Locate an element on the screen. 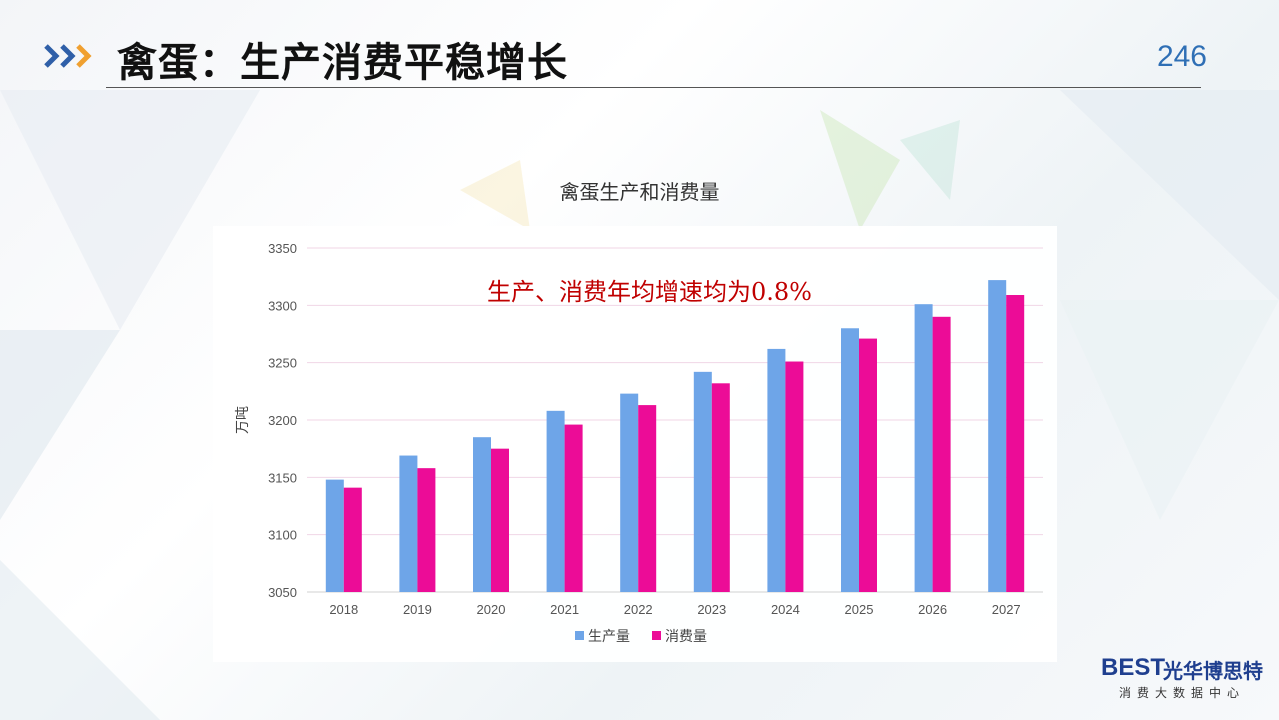 This screenshot has width=1279, height=720. x-tick-label: 2024 is located at coordinates (785, 609).